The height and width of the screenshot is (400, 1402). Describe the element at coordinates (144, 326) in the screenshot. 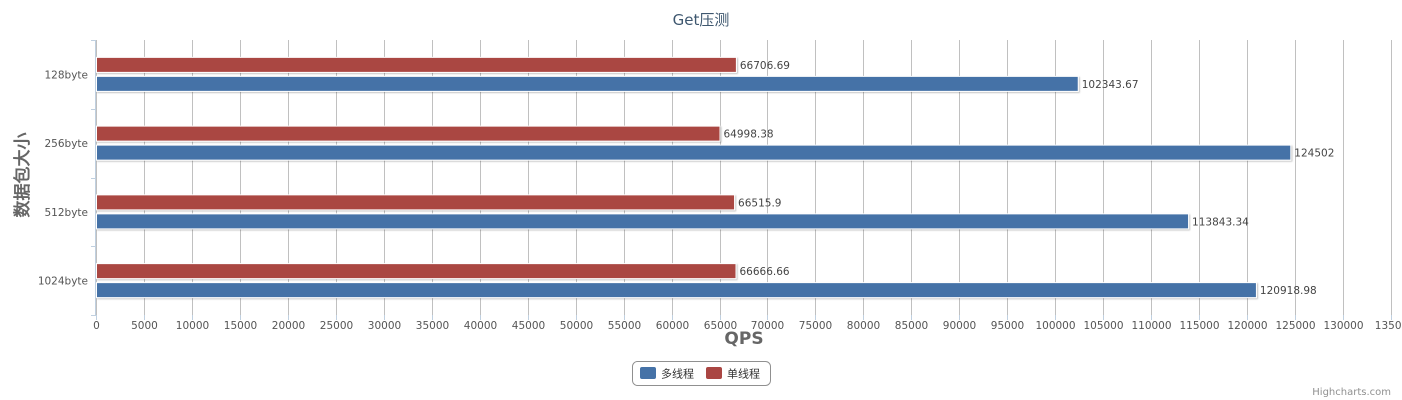

I see `x-tick-label: 5000` at that location.